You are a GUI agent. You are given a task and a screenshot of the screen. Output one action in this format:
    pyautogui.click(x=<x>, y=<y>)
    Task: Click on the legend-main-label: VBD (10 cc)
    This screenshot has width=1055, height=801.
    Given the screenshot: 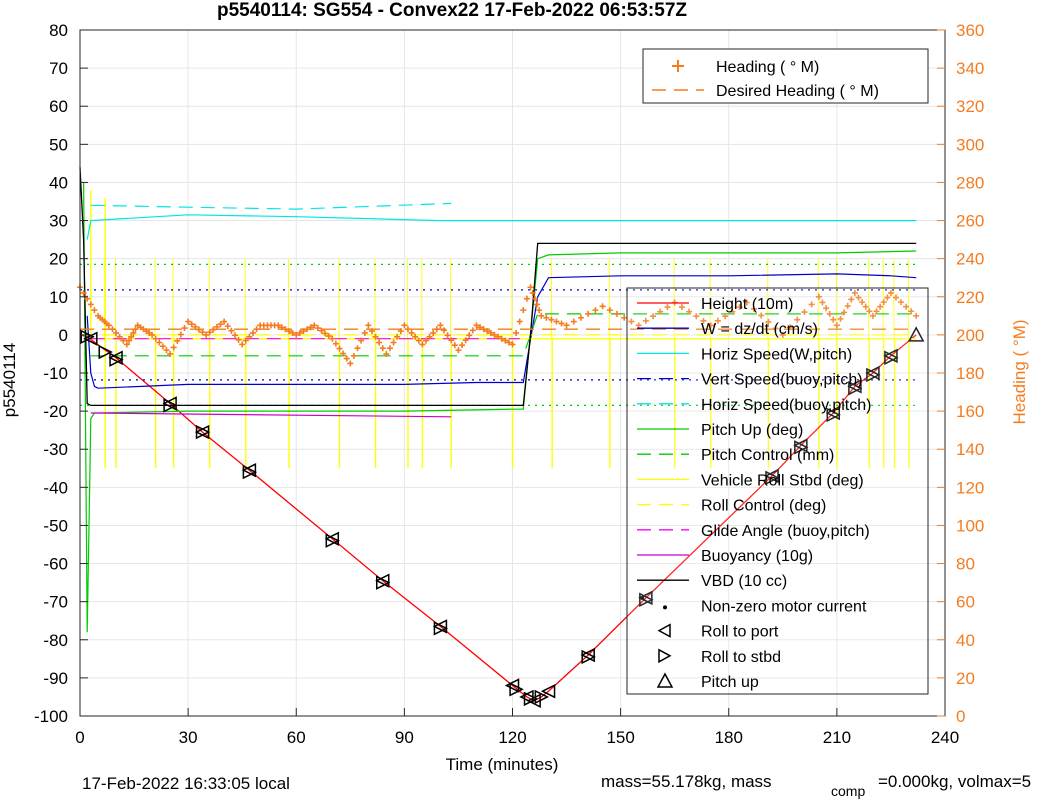 What is the action you would take?
    pyautogui.click(x=744, y=581)
    